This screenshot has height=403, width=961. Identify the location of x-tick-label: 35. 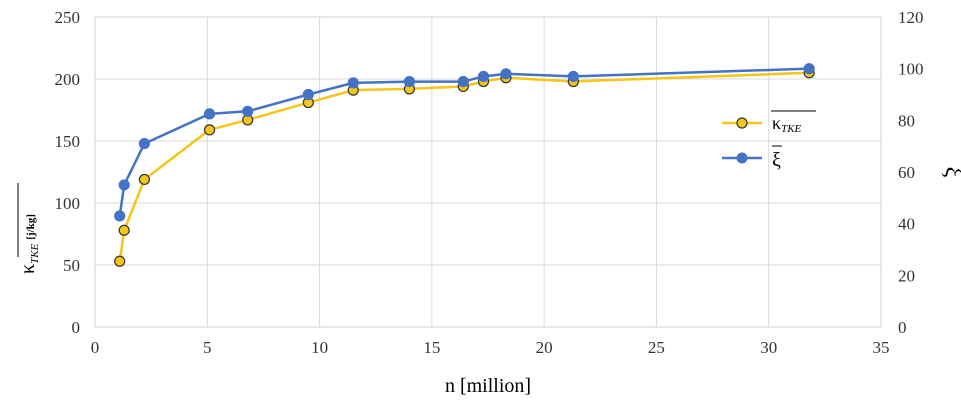
(881, 347).